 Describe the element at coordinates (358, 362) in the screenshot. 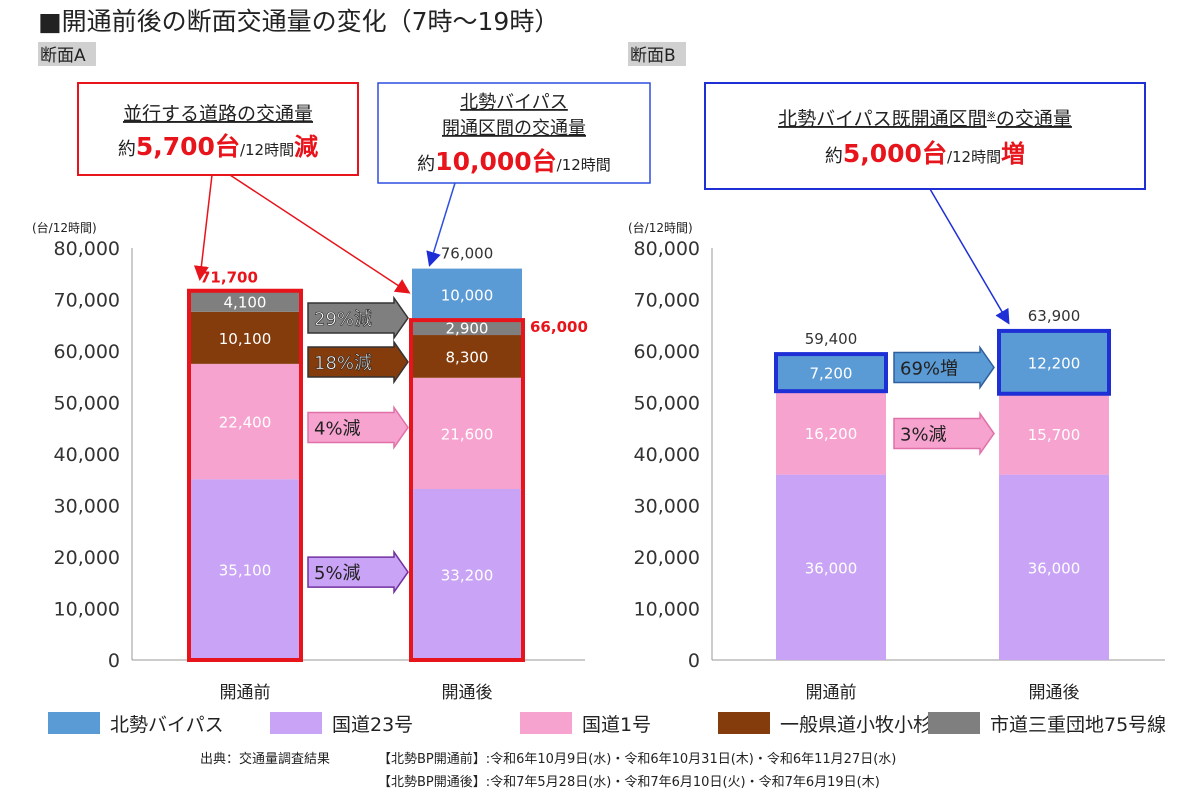

I see `change-arrow-prefectural` at that location.